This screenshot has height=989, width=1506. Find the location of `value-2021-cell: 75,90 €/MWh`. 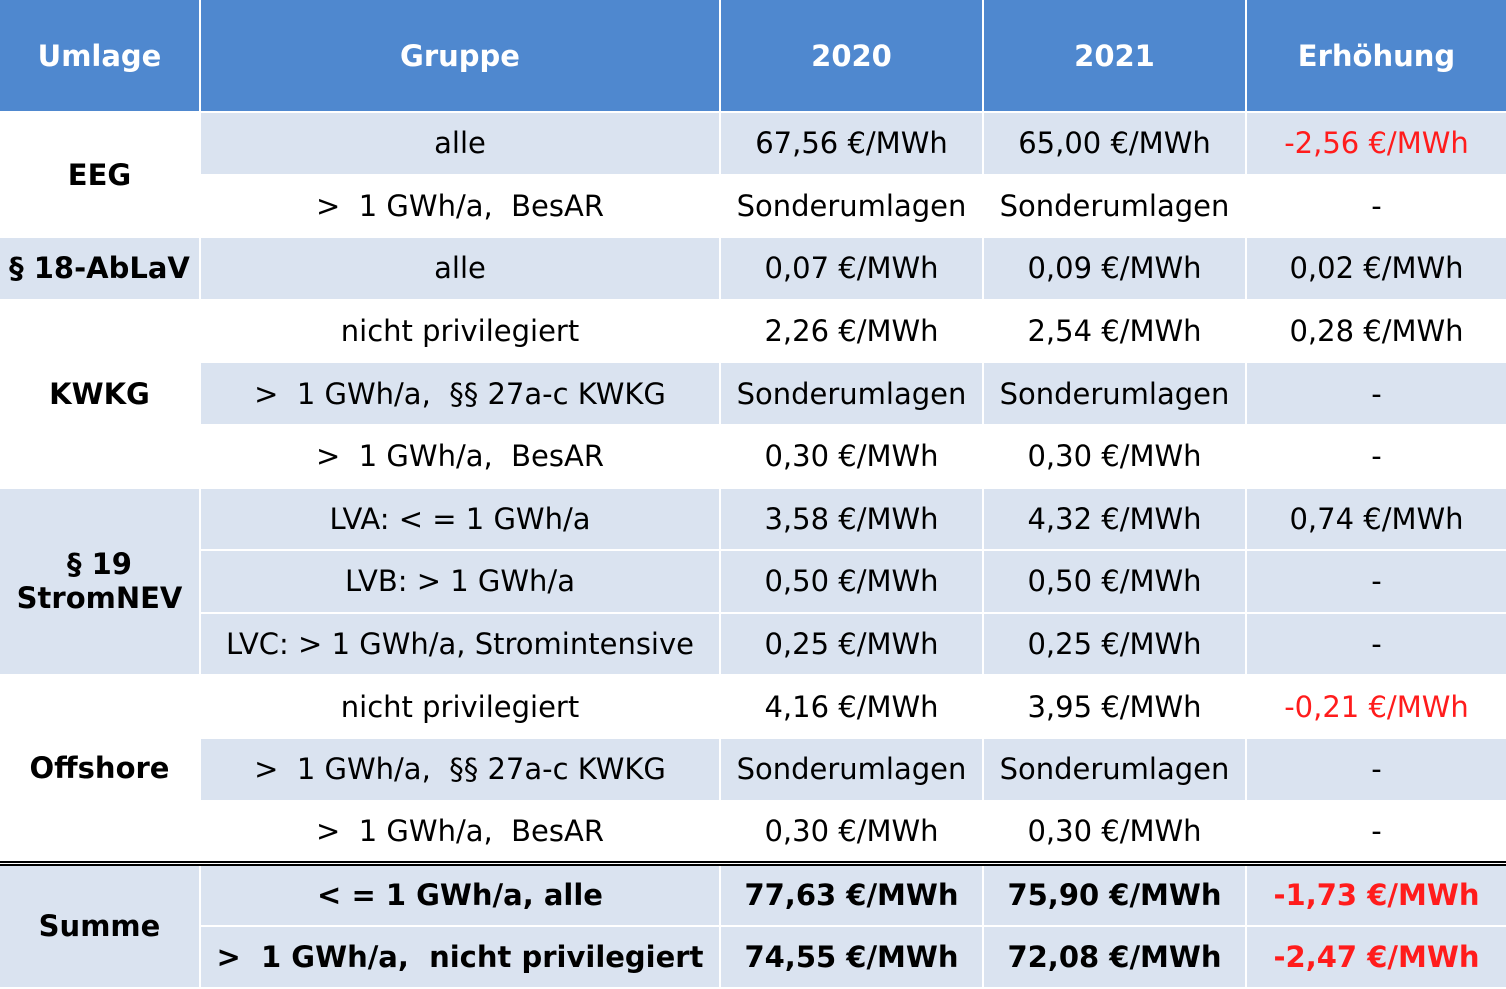

value-2021-cell: 75,90 €/MWh is located at coordinates (1115, 893).